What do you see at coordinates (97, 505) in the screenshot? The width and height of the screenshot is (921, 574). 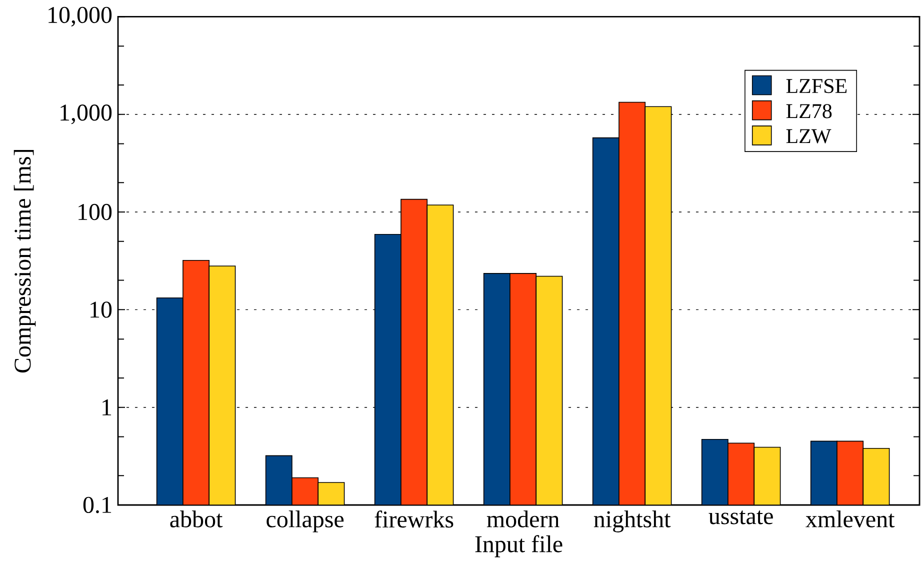 I see `y-tick-label: 0.1` at bounding box center [97, 505].